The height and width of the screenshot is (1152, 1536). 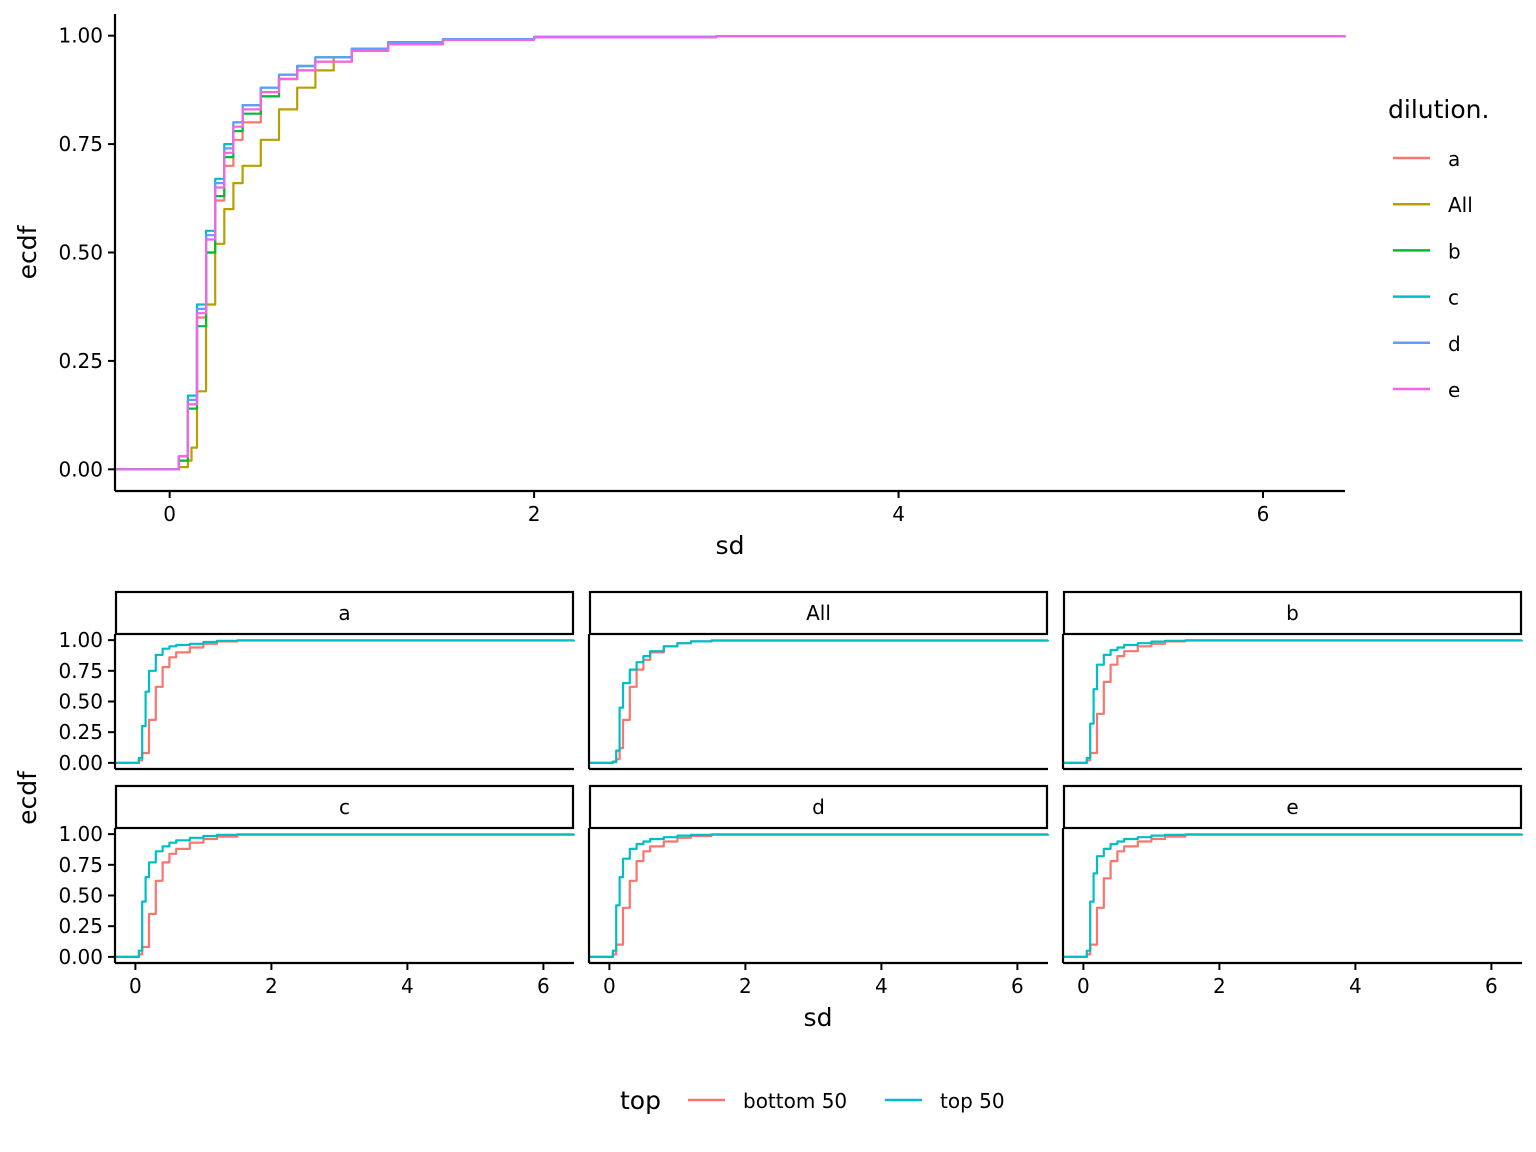 I want to click on legend-label-bottom-50: bottom 50, so click(x=795, y=1101).